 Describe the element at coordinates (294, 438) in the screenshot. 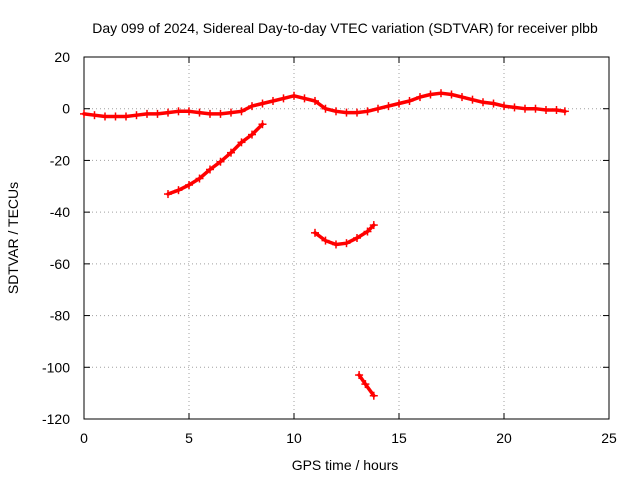

I see `x-tick-label: 10` at that location.